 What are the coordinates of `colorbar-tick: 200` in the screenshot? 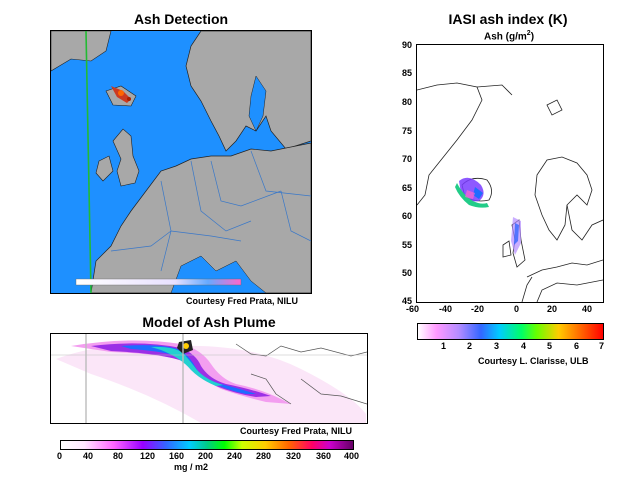 It's located at (206, 456).